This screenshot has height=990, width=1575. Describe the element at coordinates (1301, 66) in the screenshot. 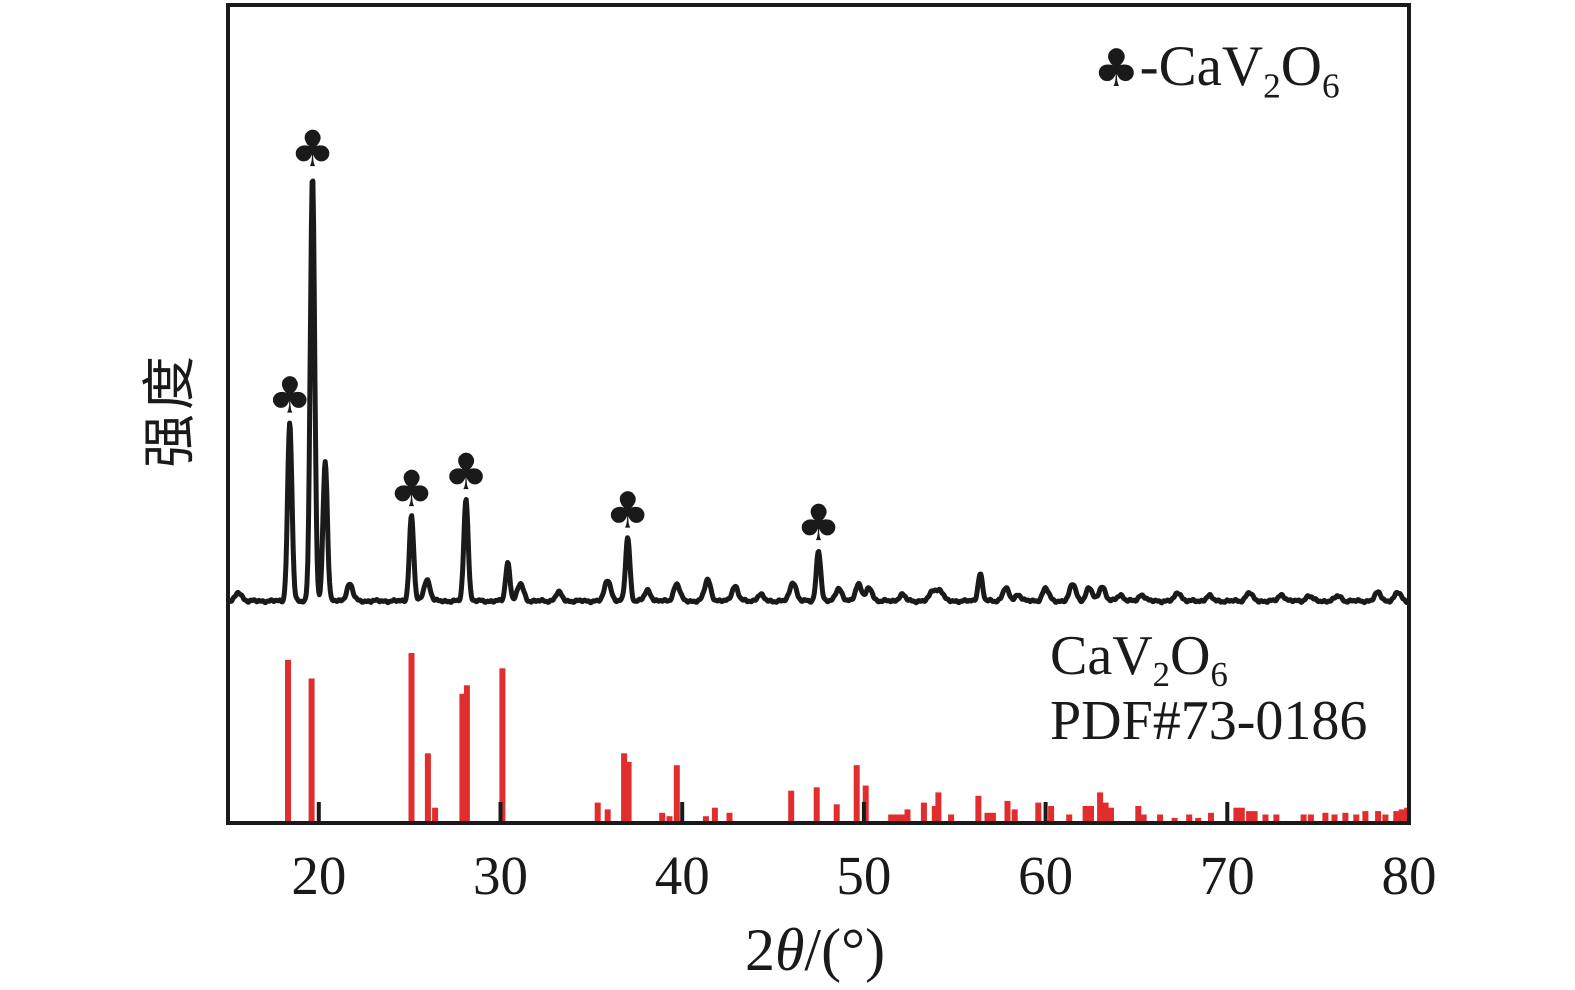

I see `legend-formula-base2: O` at that location.